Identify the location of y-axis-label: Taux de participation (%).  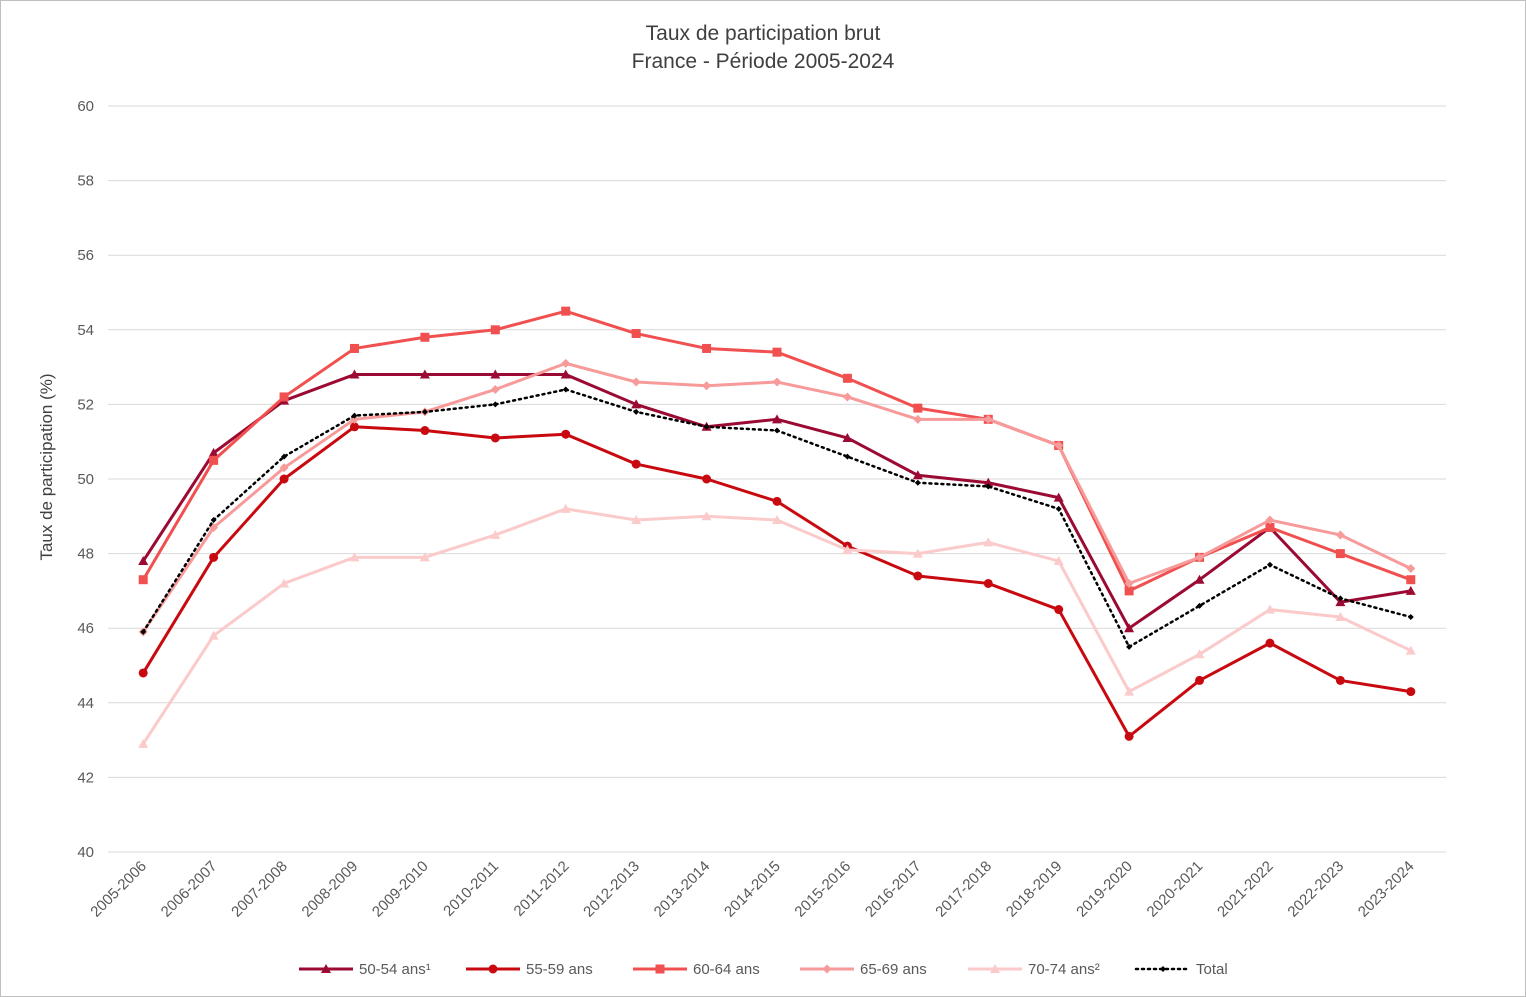
(46, 466).